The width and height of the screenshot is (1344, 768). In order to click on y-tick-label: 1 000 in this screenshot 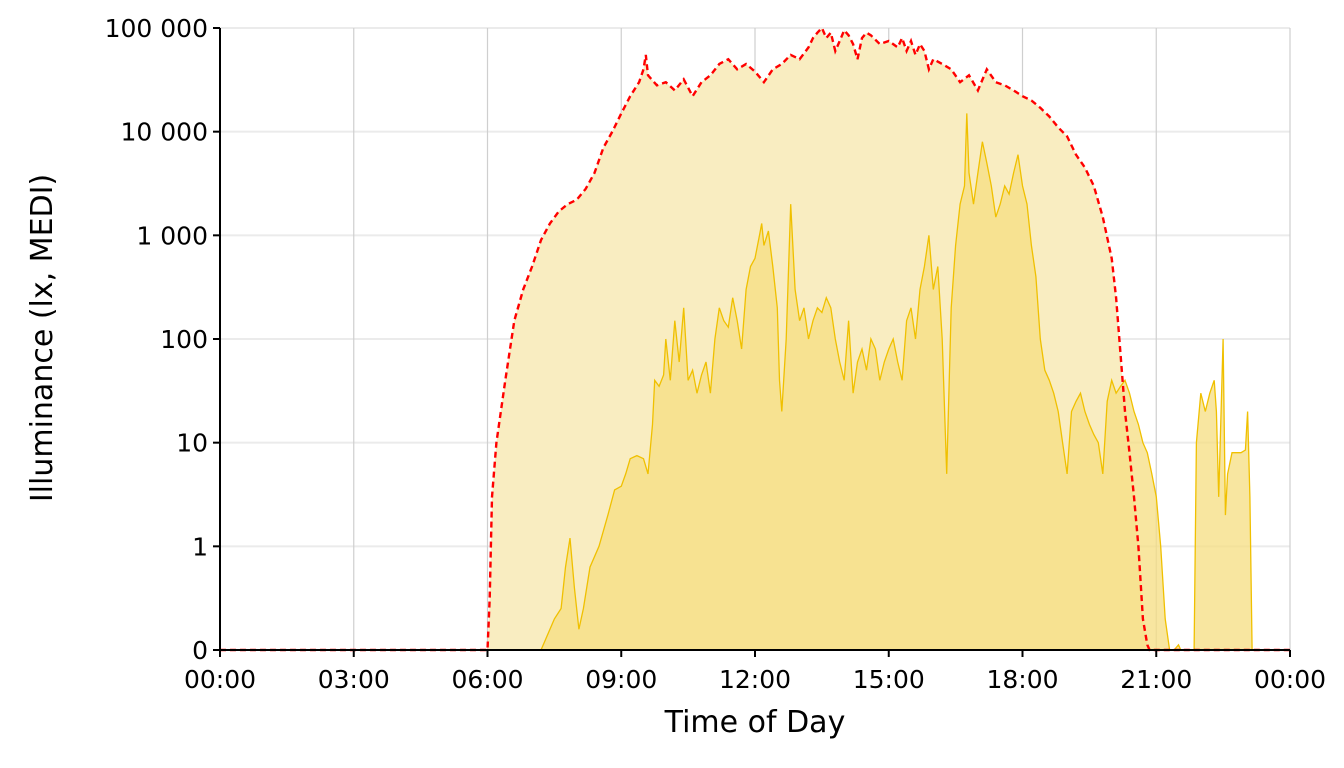, I will do `click(172, 235)`.